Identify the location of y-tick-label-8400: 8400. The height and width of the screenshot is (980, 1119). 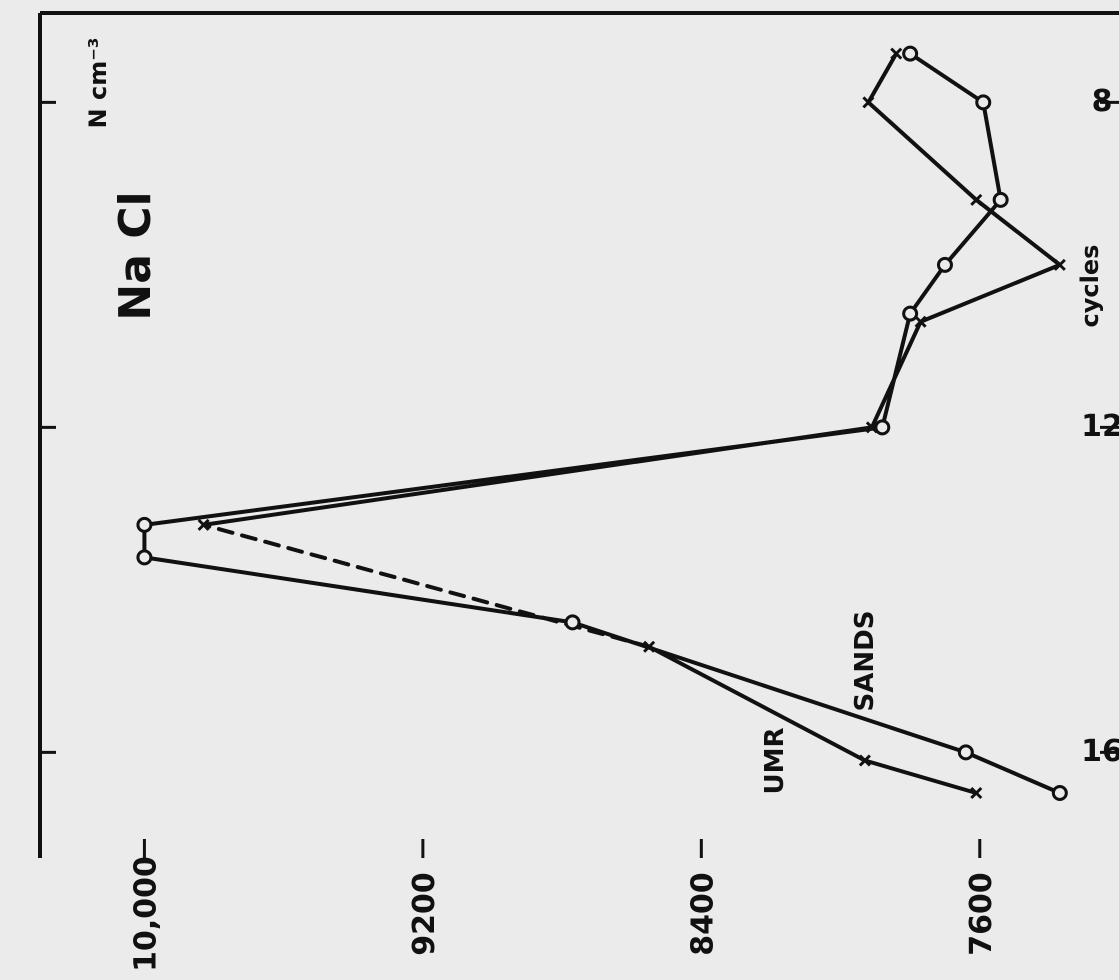
(702, 914).